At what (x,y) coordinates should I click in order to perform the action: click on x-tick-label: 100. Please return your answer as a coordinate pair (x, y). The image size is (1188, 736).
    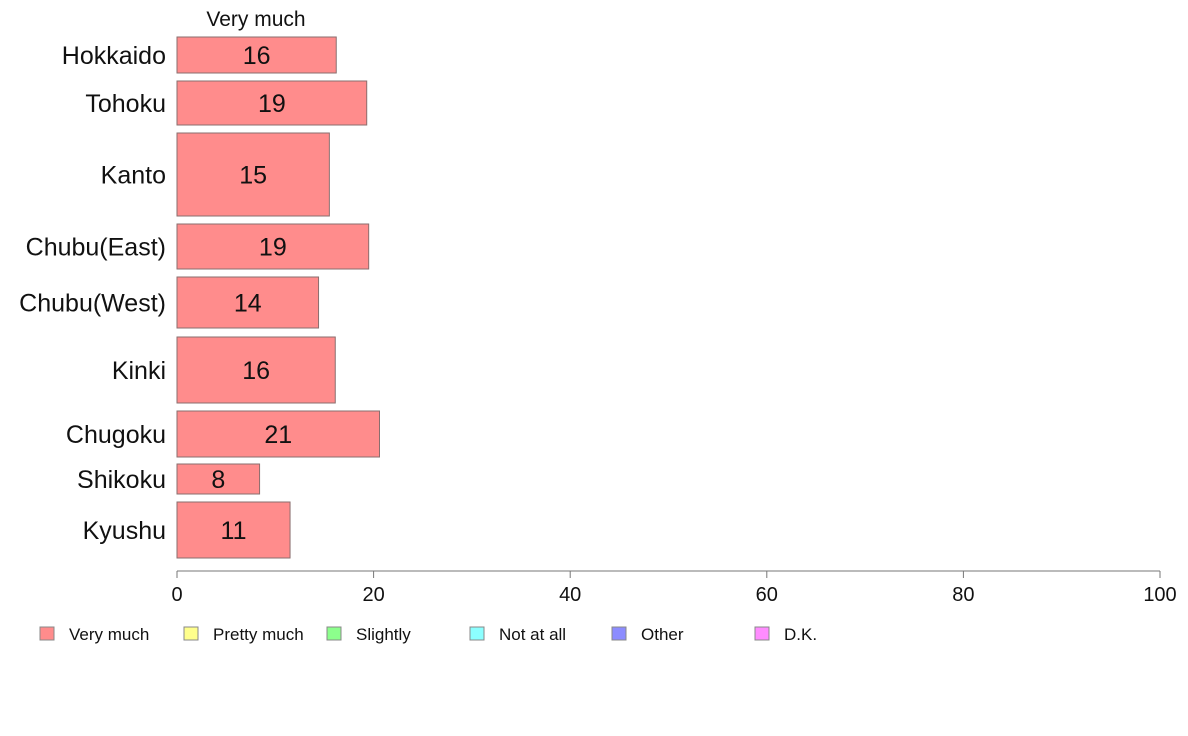
    Looking at the image, I should click on (1159, 595).